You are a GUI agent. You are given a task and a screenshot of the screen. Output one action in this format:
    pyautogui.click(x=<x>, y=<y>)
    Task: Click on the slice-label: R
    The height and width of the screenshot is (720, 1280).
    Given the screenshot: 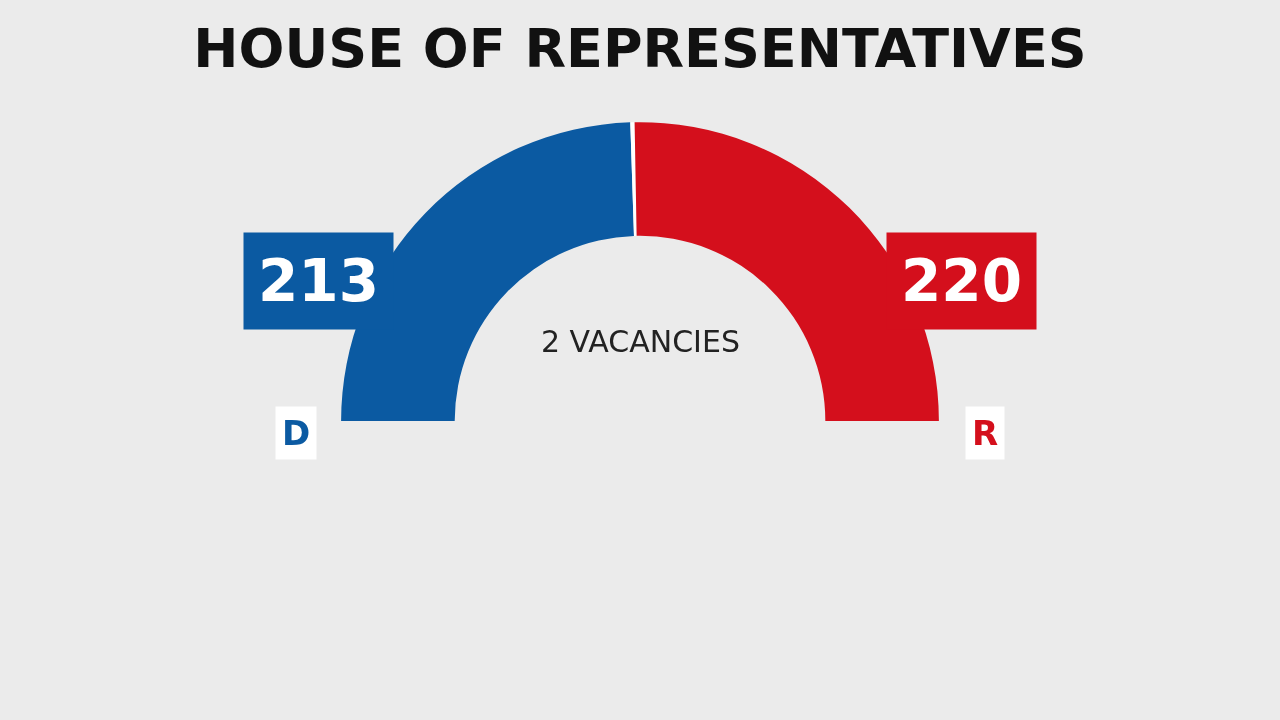 What is the action you would take?
    pyautogui.click(x=985, y=433)
    